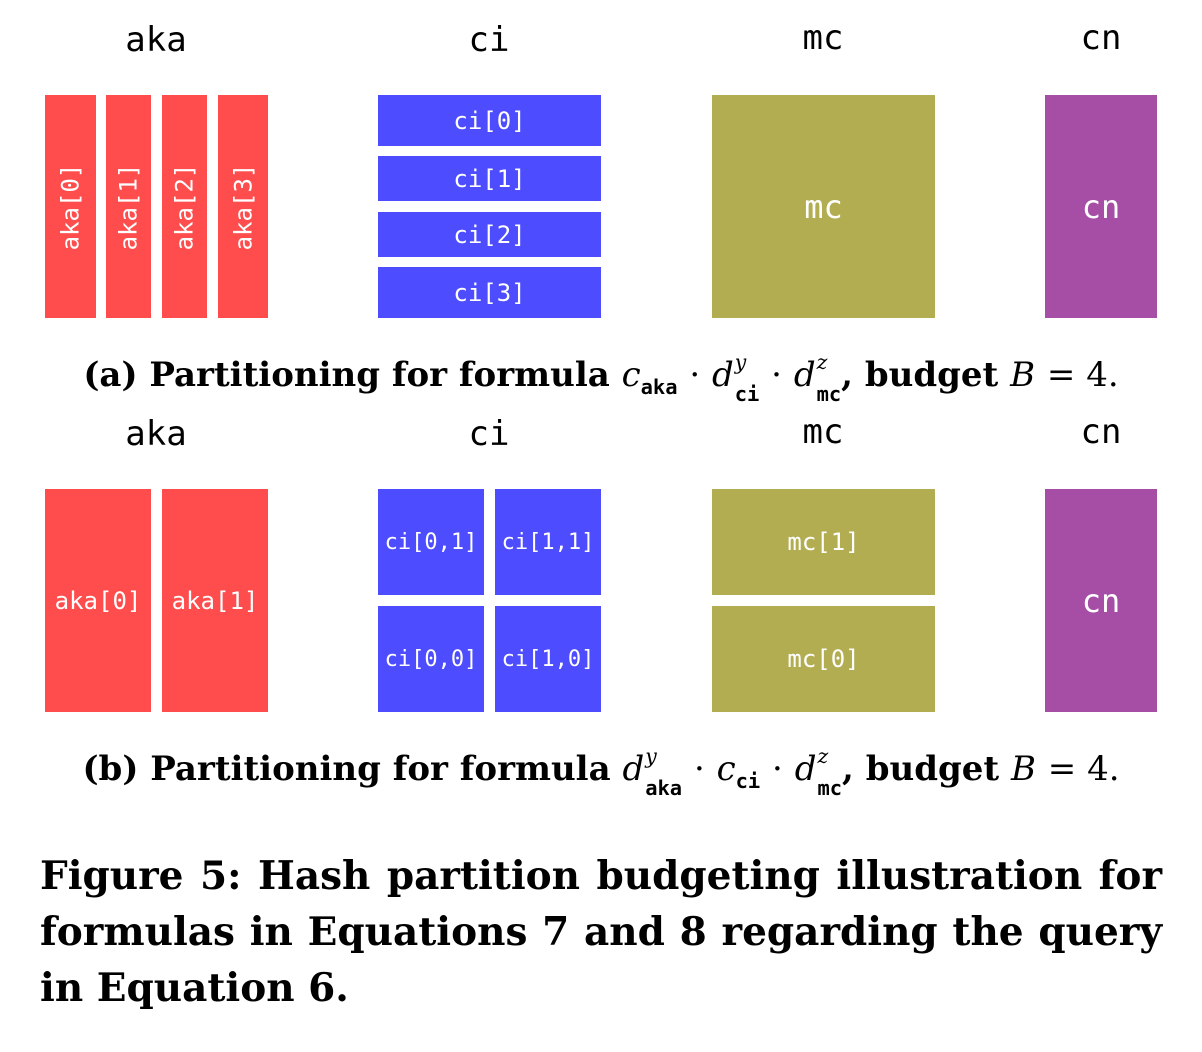 The height and width of the screenshot is (1052, 1202). I want to click on partition-label: ci[1,1], so click(548, 542).